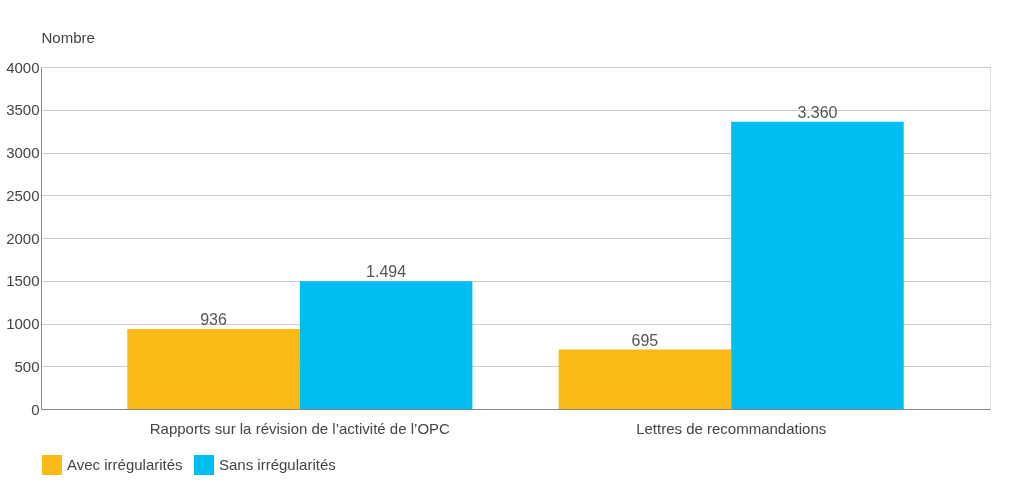 The height and width of the screenshot is (491, 1012). What do you see at coordinates (23, 281) in the screenshot?
I see `y-tick-label: 1500` at bounding box center [23, 281].